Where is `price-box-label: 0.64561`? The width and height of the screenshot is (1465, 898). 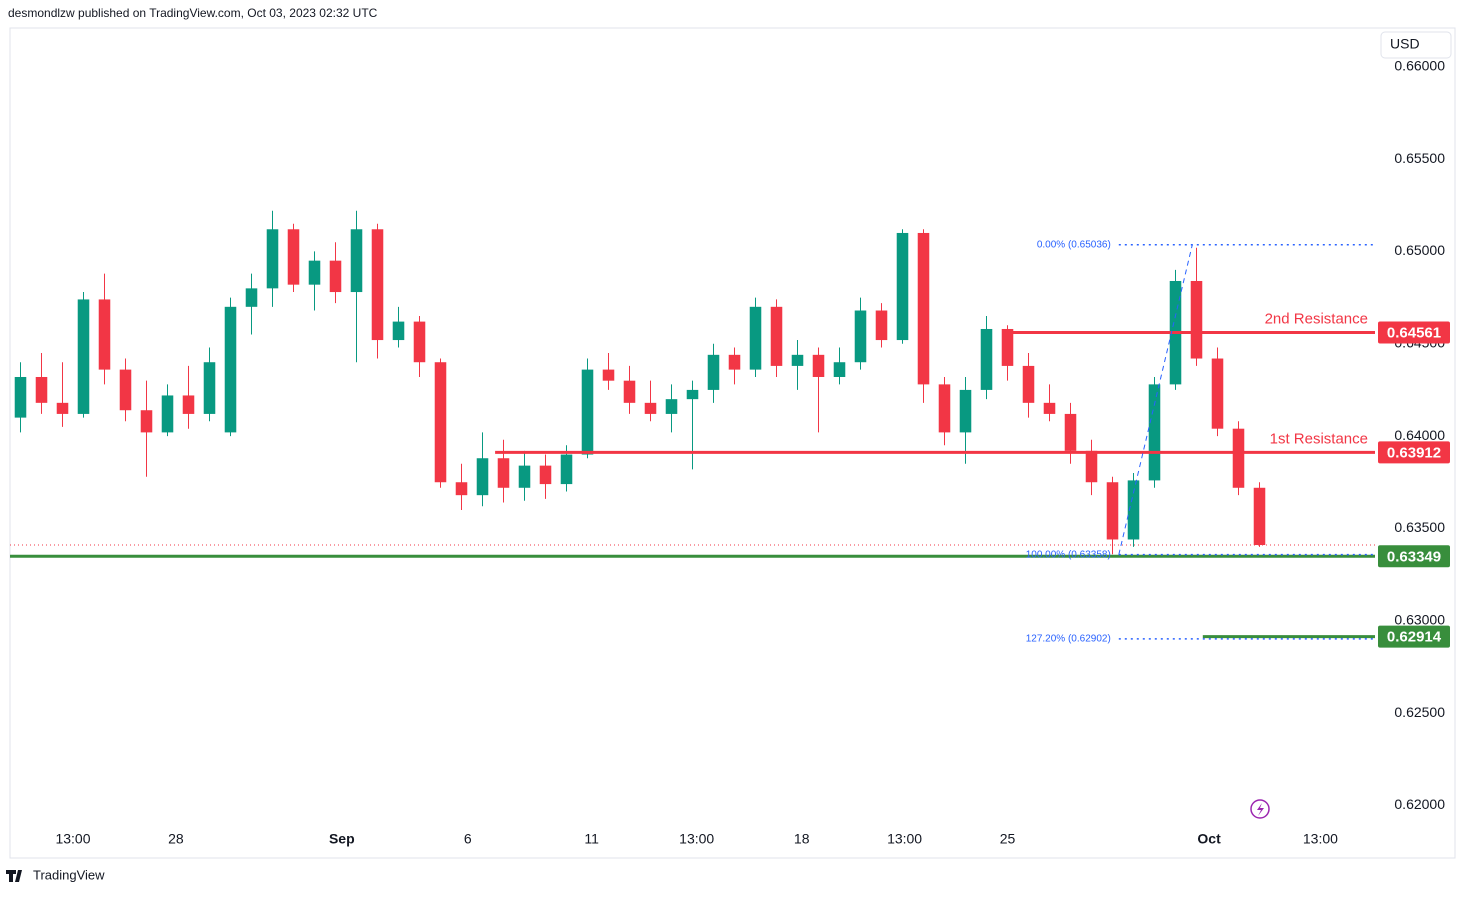 price-box-label: 0.64561 is located at coordinates (1414, 332).